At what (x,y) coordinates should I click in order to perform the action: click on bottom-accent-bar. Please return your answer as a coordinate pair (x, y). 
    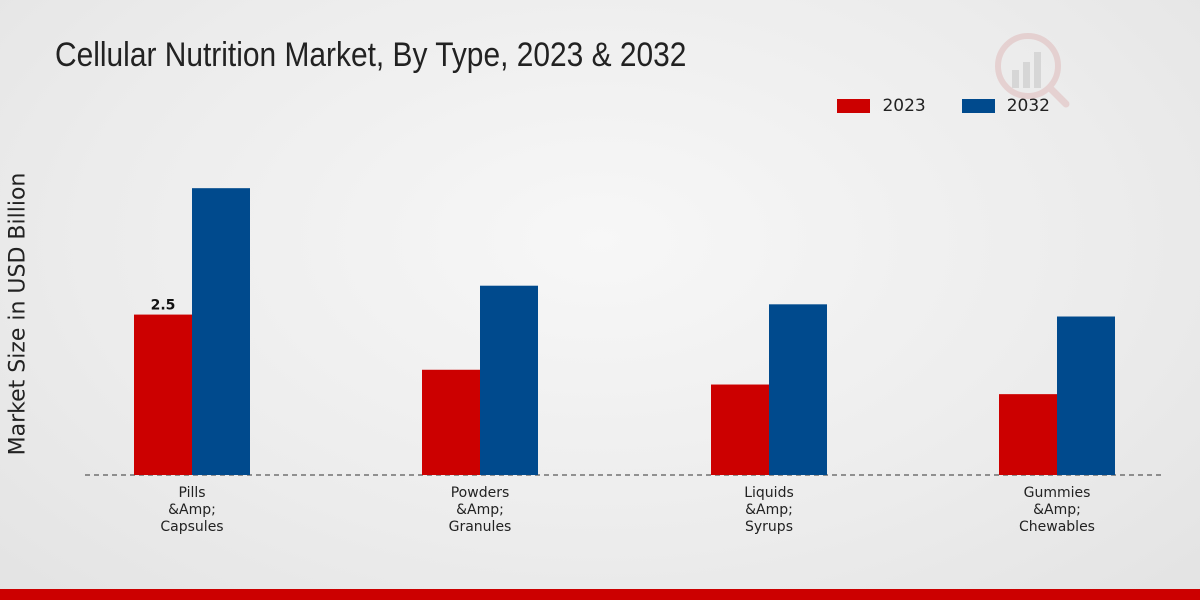
    Looking at the image, I should click on (600, 594).